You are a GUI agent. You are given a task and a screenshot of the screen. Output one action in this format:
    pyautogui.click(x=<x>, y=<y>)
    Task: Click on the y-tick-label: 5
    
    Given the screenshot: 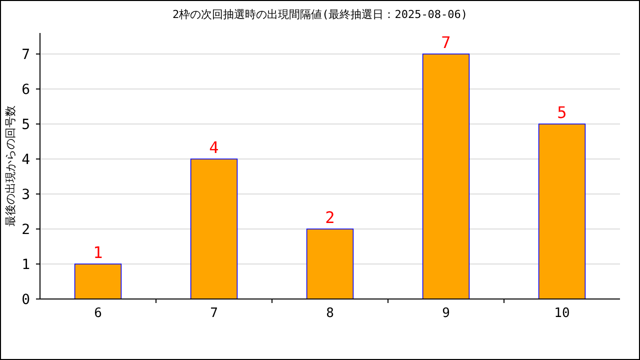 What is the action you would take?
    pyautogui.click(x=26, y=124)
    